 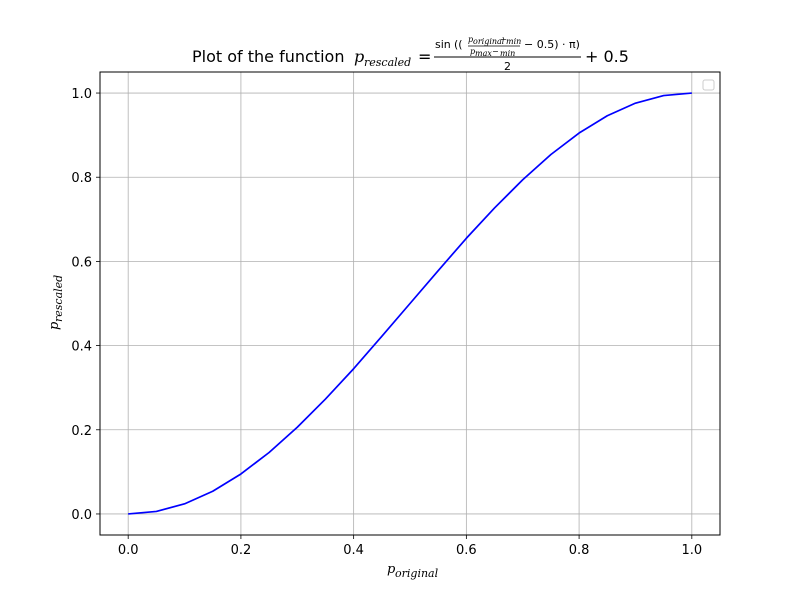 I want to click on y-axis-label: p rescaled, so click(x=56, y=302).